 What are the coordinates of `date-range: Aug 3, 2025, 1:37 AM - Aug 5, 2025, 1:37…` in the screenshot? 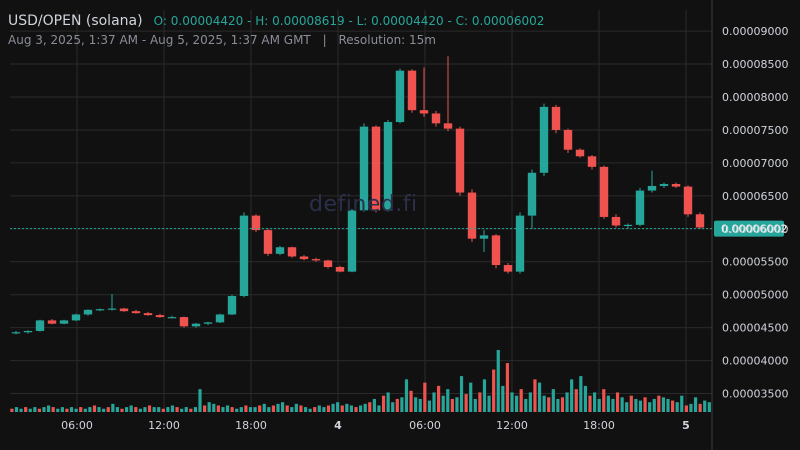 It's located at (159, 40).